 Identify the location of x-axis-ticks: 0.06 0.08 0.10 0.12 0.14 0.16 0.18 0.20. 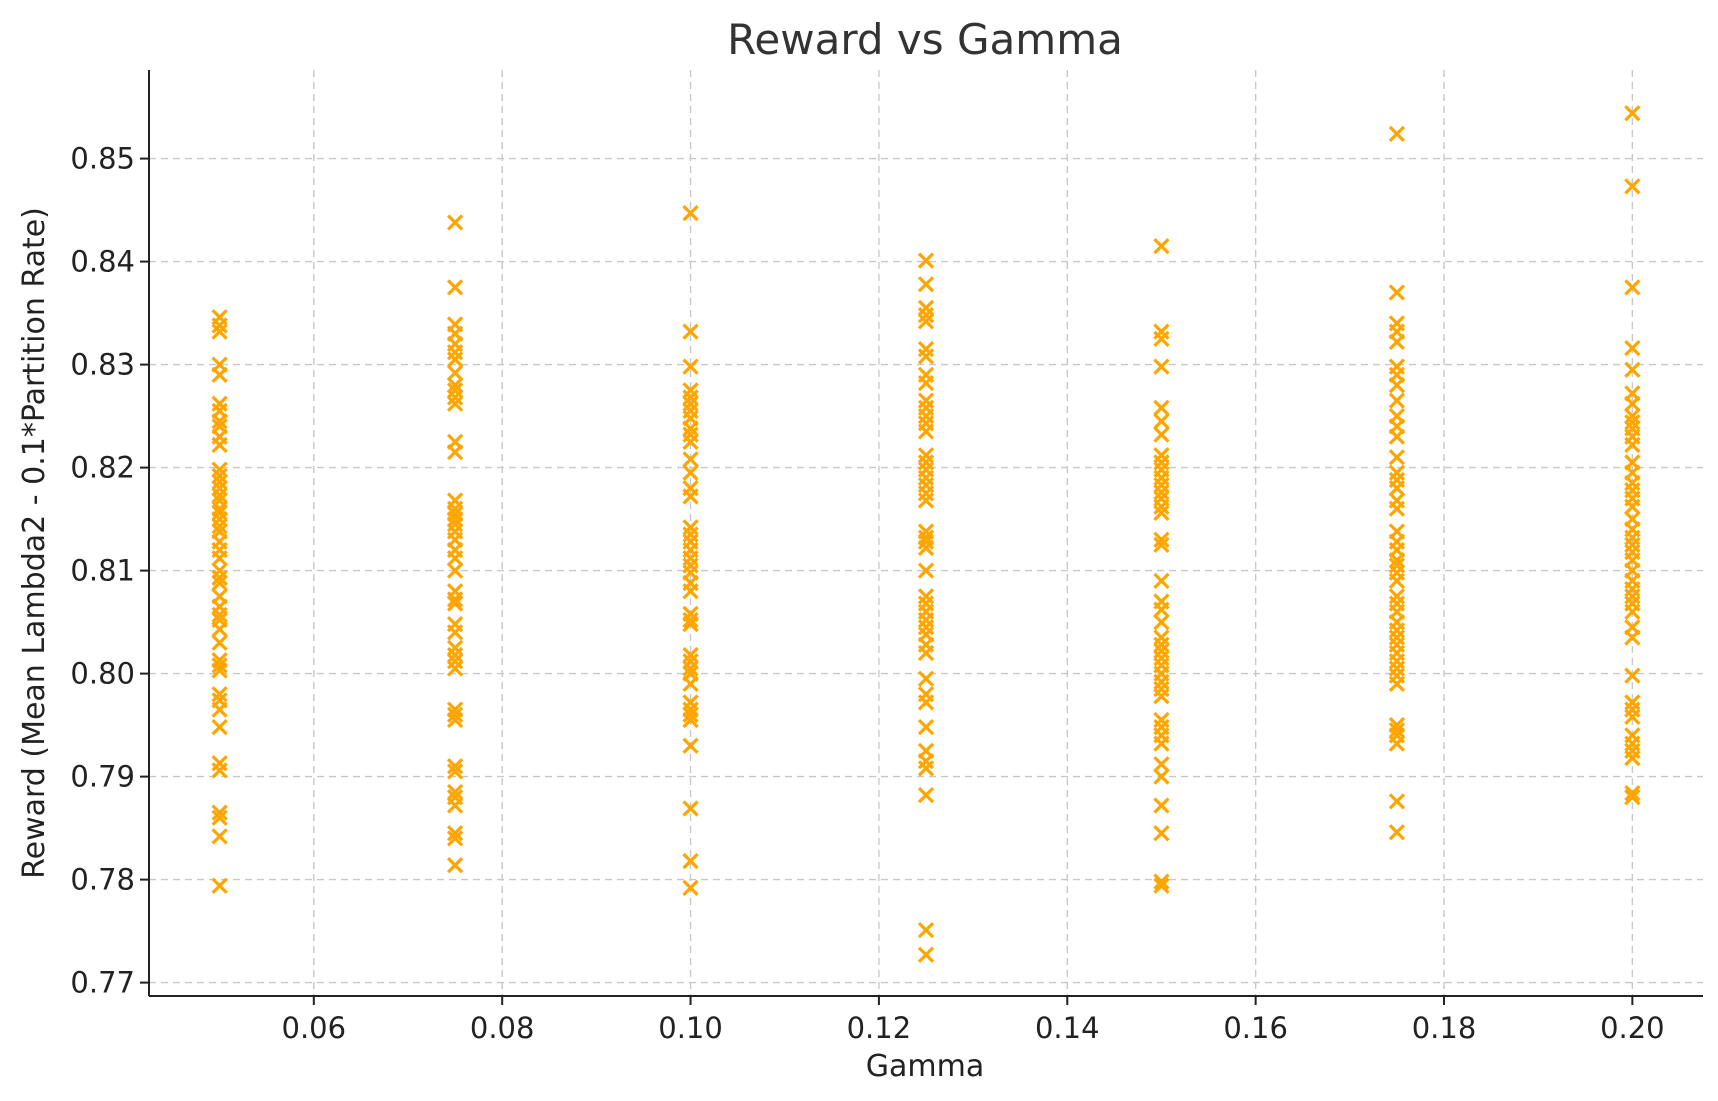
(973, 1020).